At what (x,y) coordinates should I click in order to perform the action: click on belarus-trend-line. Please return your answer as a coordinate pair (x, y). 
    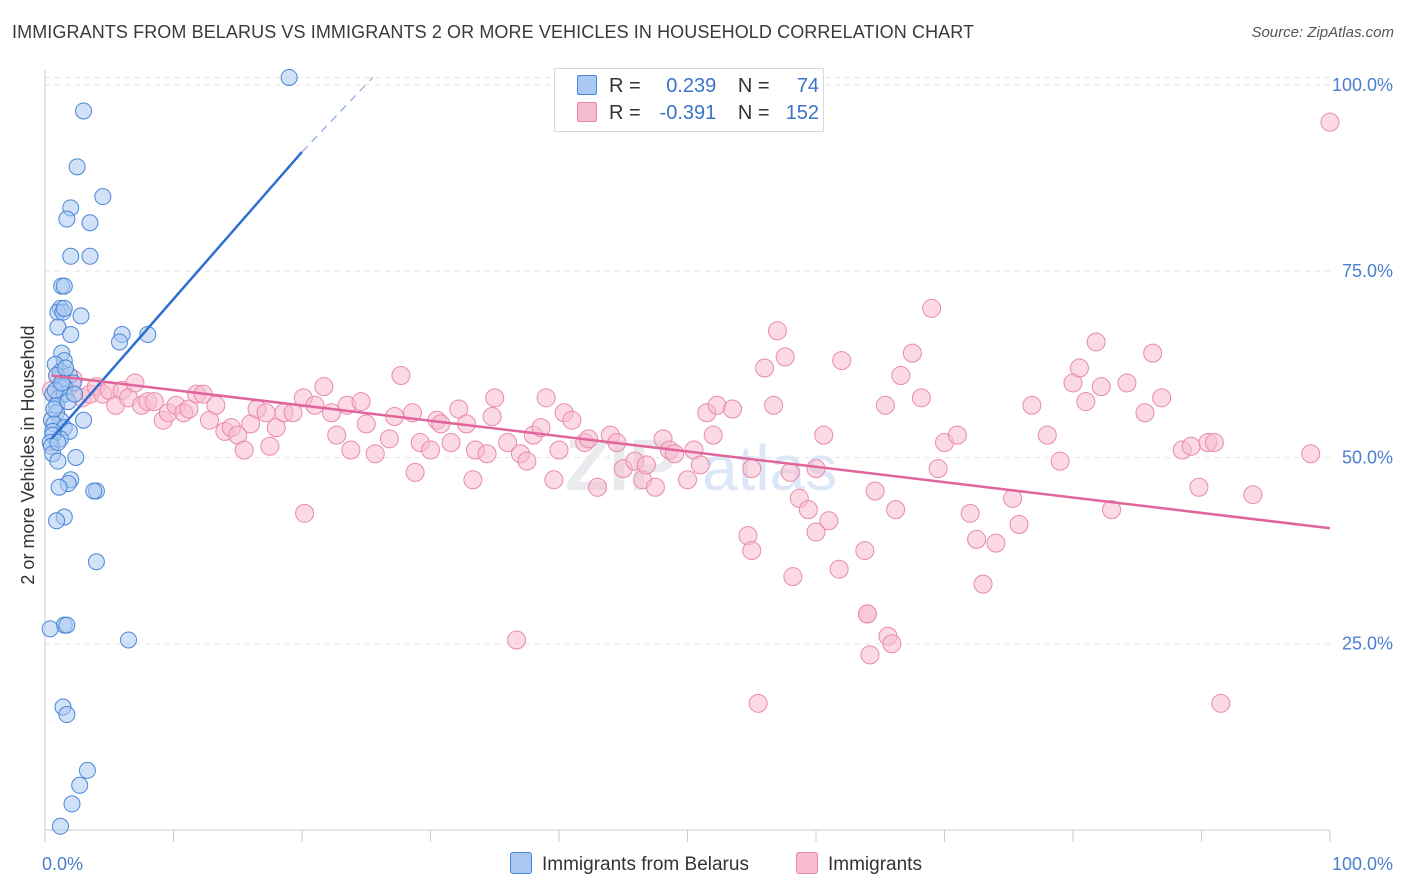
    Looking at the image, I should click on (176, 295).